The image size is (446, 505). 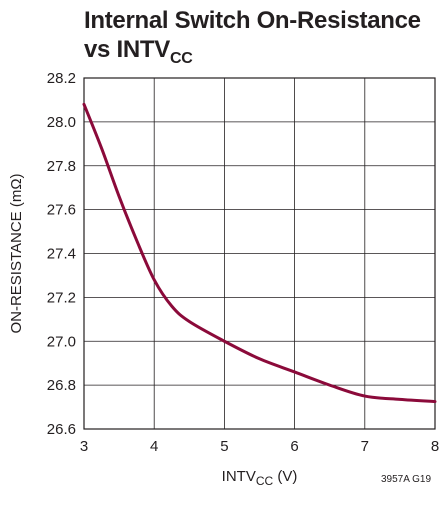 I want to click on x-tick-label: 6, so click(x=294, y=446).